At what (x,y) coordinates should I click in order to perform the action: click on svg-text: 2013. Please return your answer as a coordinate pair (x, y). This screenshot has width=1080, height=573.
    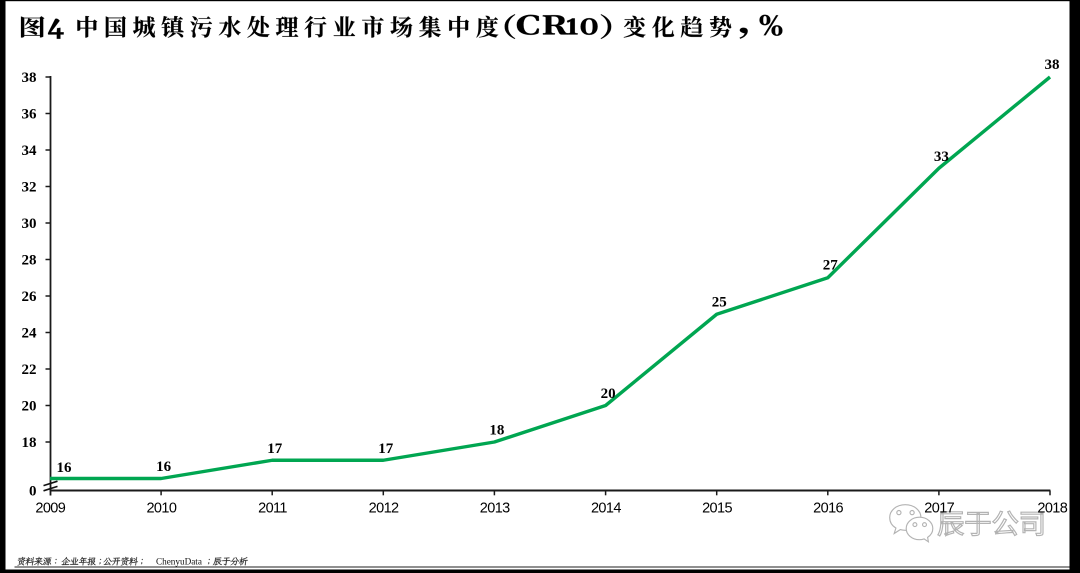
    Looking at the image, I should click on (495, 509).